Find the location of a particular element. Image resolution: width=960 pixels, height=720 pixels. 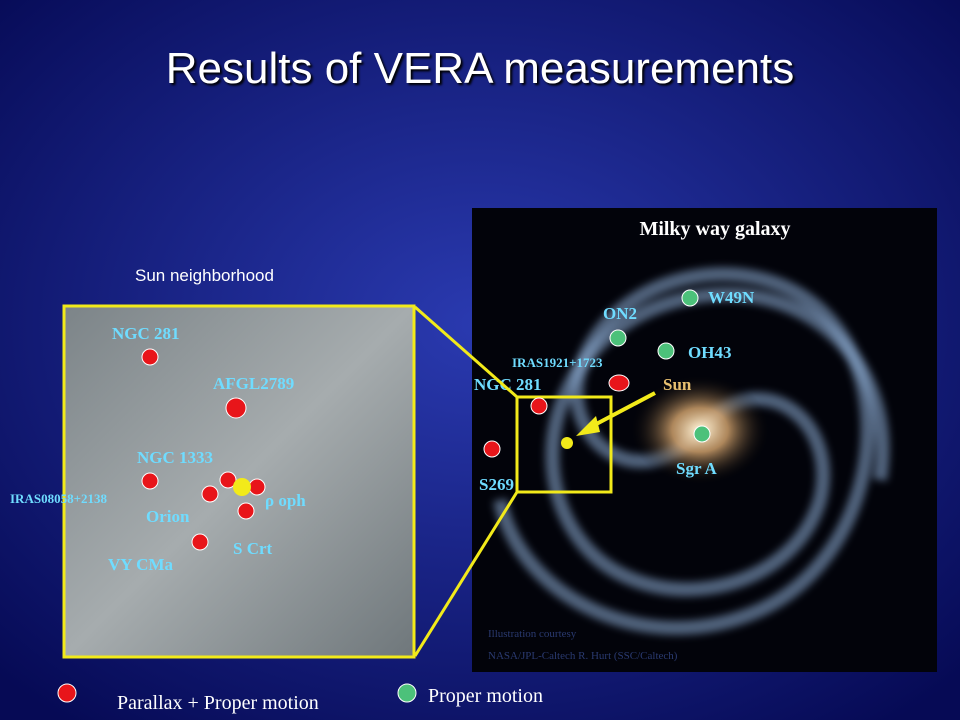

credit: NASA/JPL-Caltech R. Hurt (SSC/Caltech) is located at coordinates (583, 656).